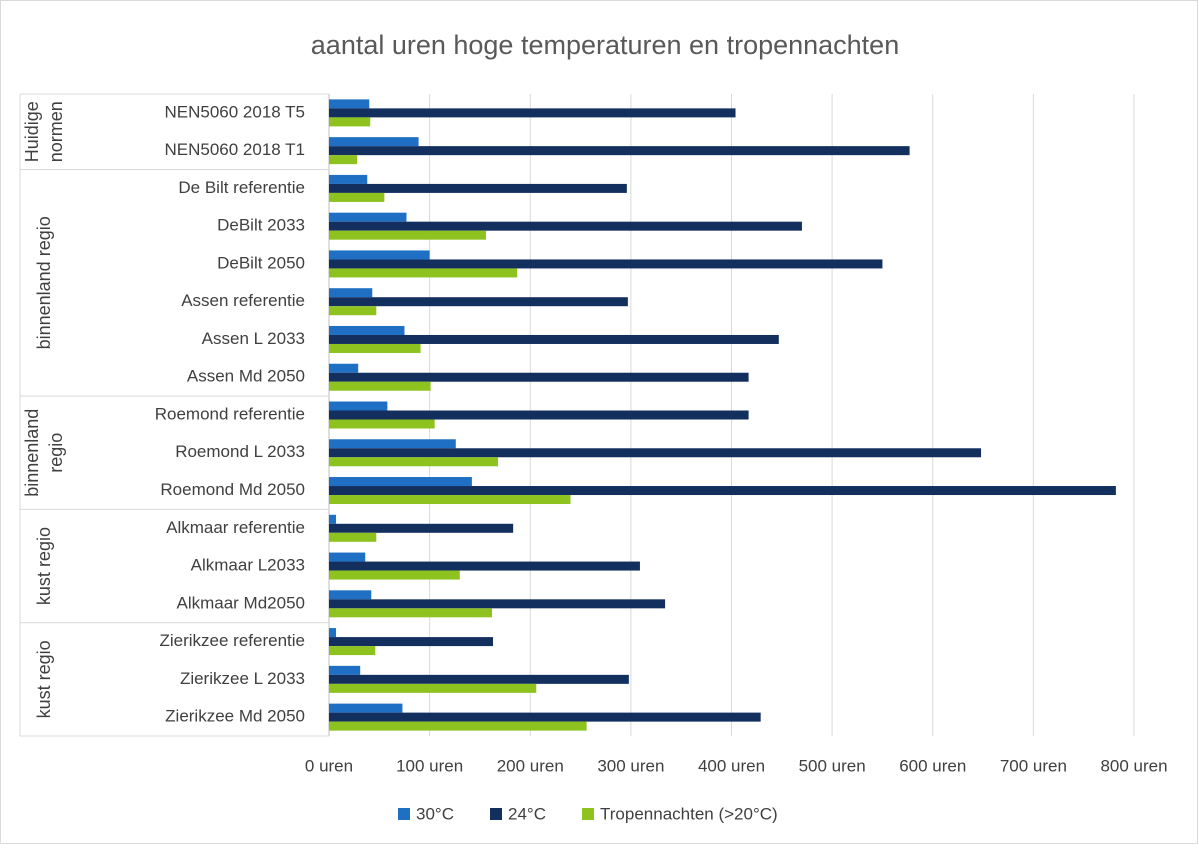  What do you see at coordinates (832, 765) in the screenshot?
I see `x-tick-label: 500 uren` at bounding box center [832, 765].